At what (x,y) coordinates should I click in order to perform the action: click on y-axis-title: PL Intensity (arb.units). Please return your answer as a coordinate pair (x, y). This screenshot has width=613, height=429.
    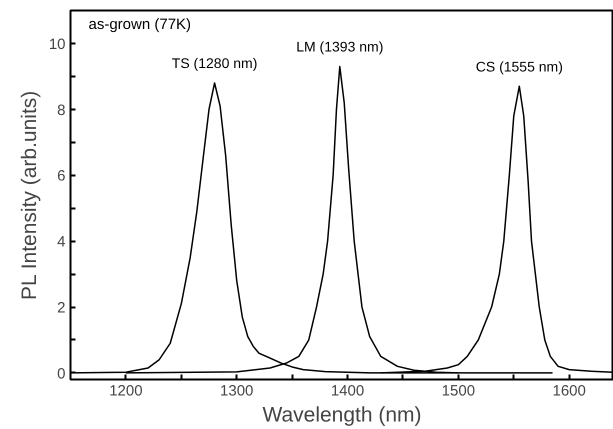
    Looking at the image, I should click on (29, 195).